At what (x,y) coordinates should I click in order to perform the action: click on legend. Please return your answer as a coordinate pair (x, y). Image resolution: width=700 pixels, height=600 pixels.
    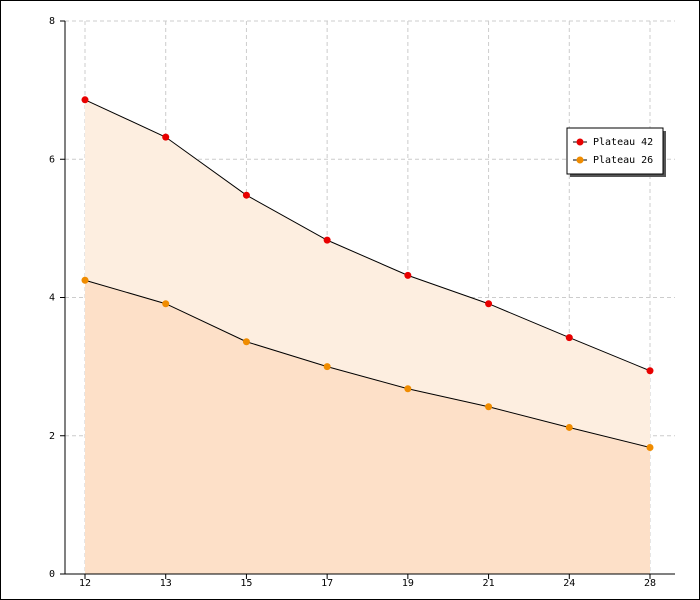
    Looking at the image, I should click on (615, 151).